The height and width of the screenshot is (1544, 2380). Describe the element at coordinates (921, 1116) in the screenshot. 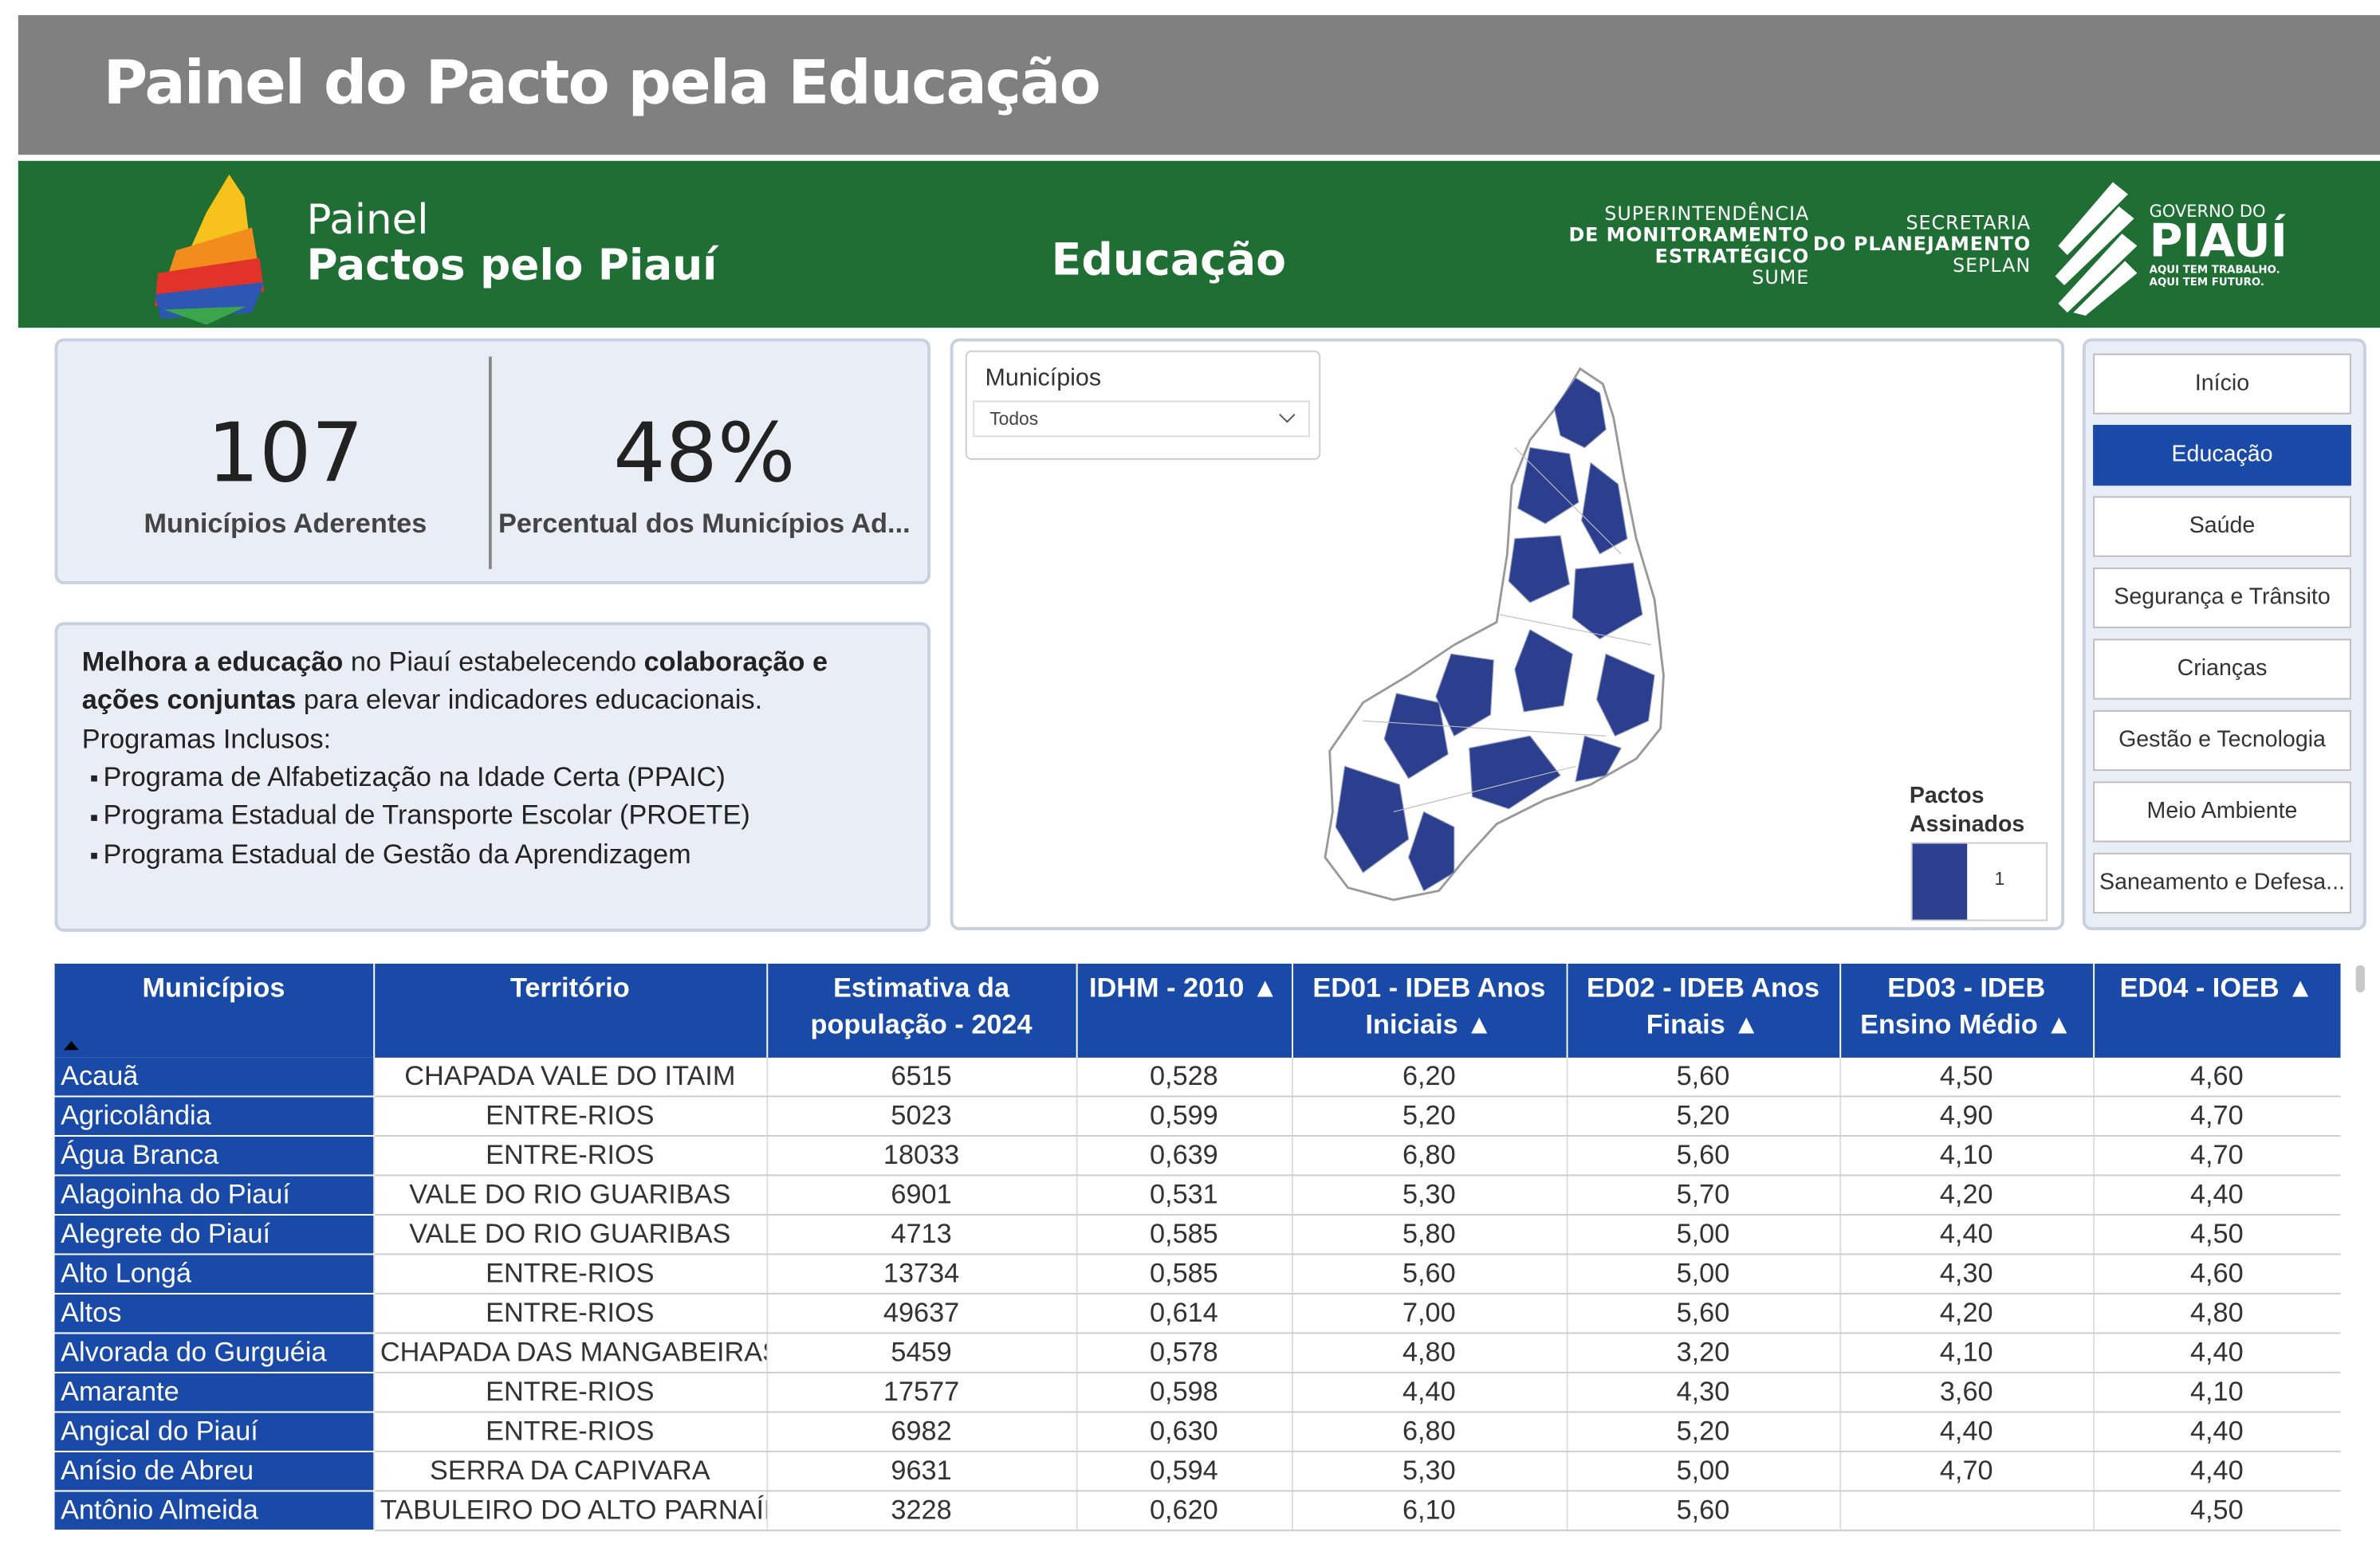

I see `table-cell: 5023` at that location.